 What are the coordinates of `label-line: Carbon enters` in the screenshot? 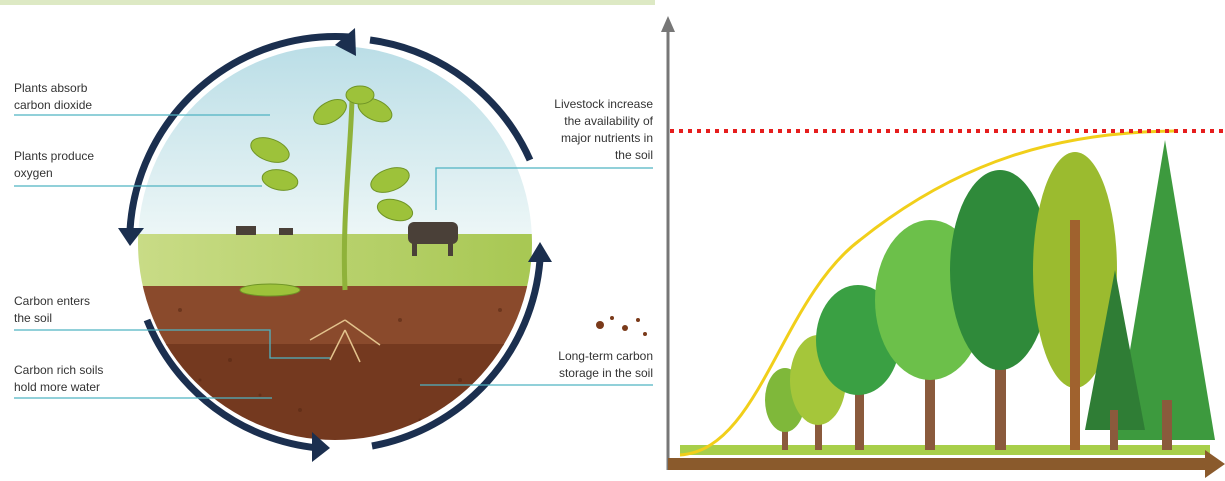 It's located at (52, 301).